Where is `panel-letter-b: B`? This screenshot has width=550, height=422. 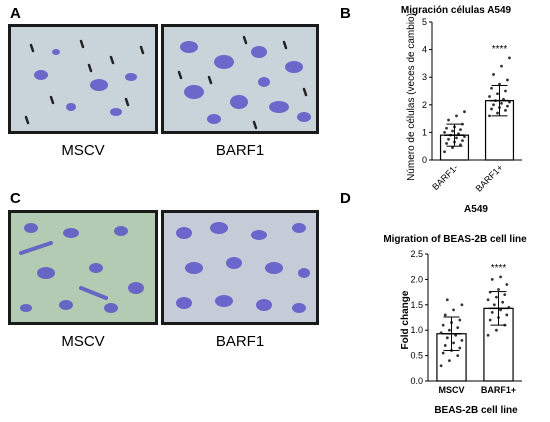
panel-letter-b: B is located at coordinates (345, 13).